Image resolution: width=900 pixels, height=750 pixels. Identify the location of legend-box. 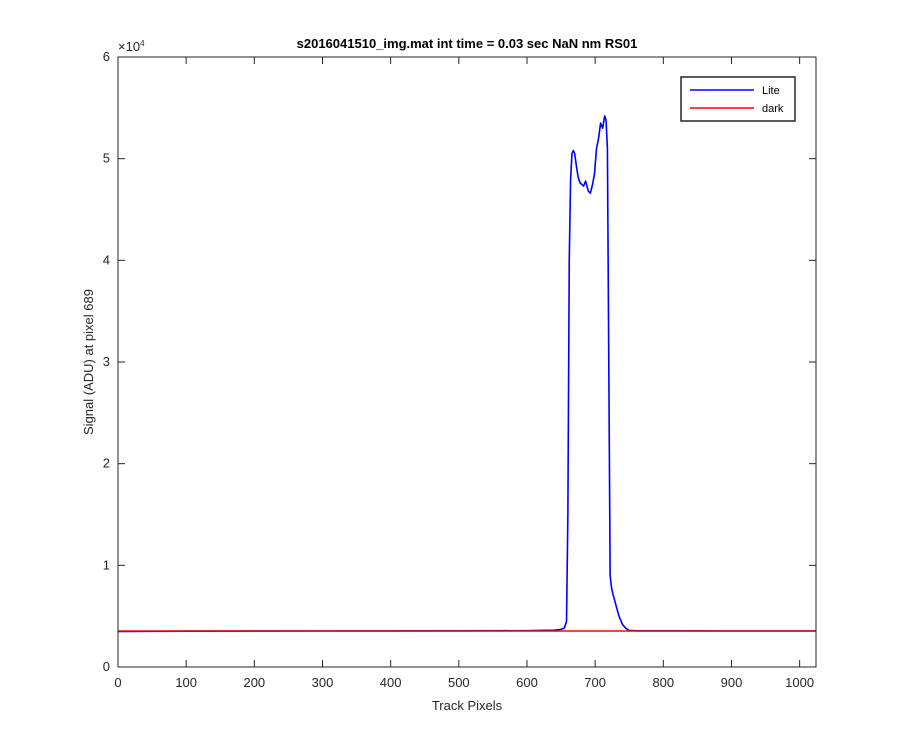
(738, 99).